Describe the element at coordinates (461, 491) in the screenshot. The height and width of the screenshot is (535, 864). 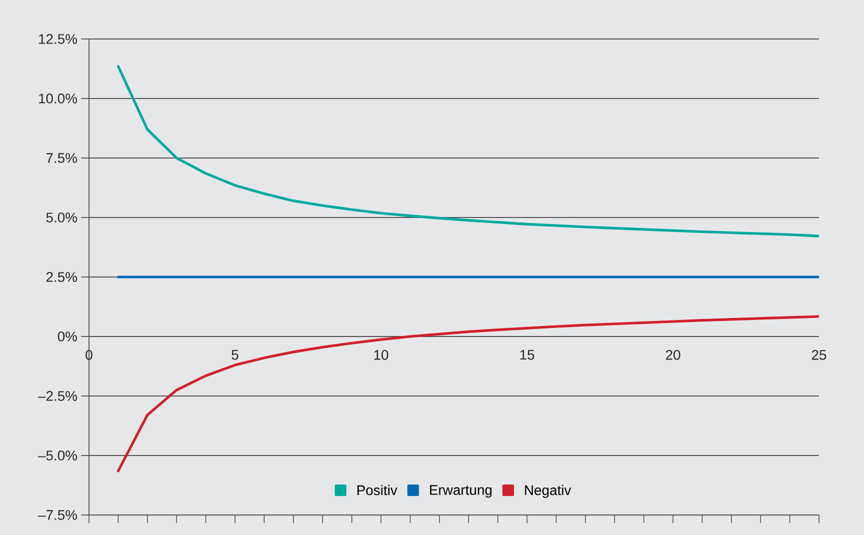
I see `legend-label: Erwartung` at that location.